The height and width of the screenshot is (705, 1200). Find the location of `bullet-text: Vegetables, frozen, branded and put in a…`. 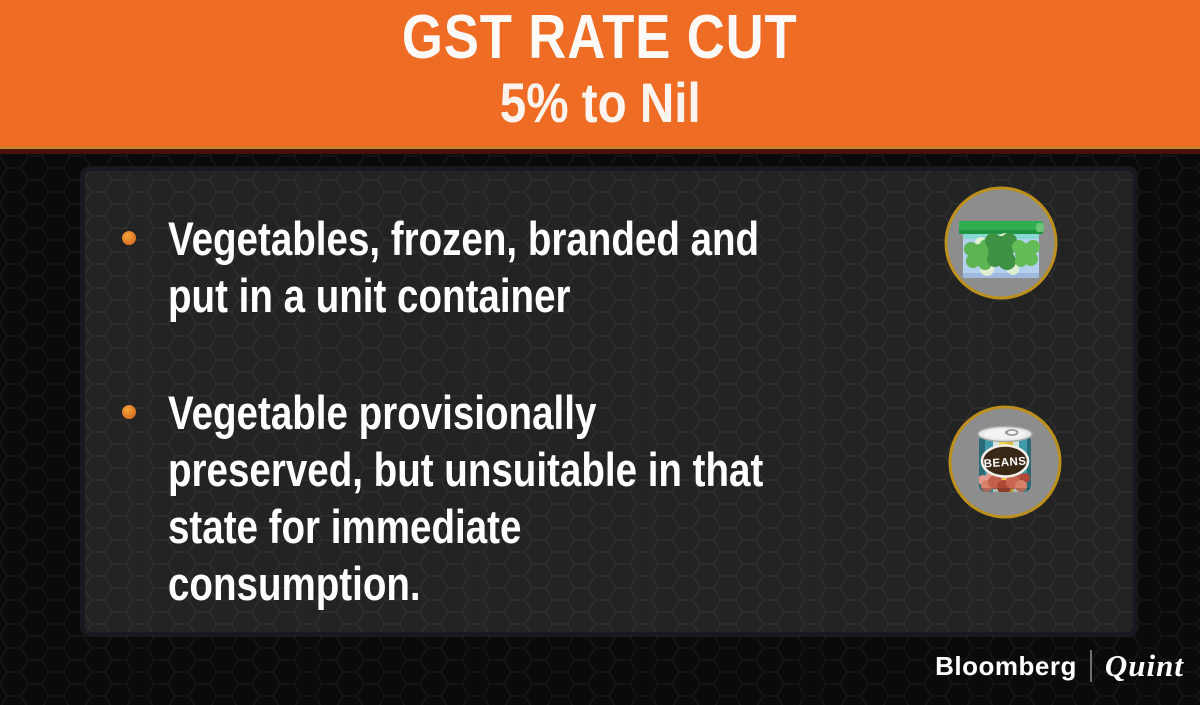

bullet-text: Vegetables, frozen, branded and put in a… is located at coordinates (464, 267).